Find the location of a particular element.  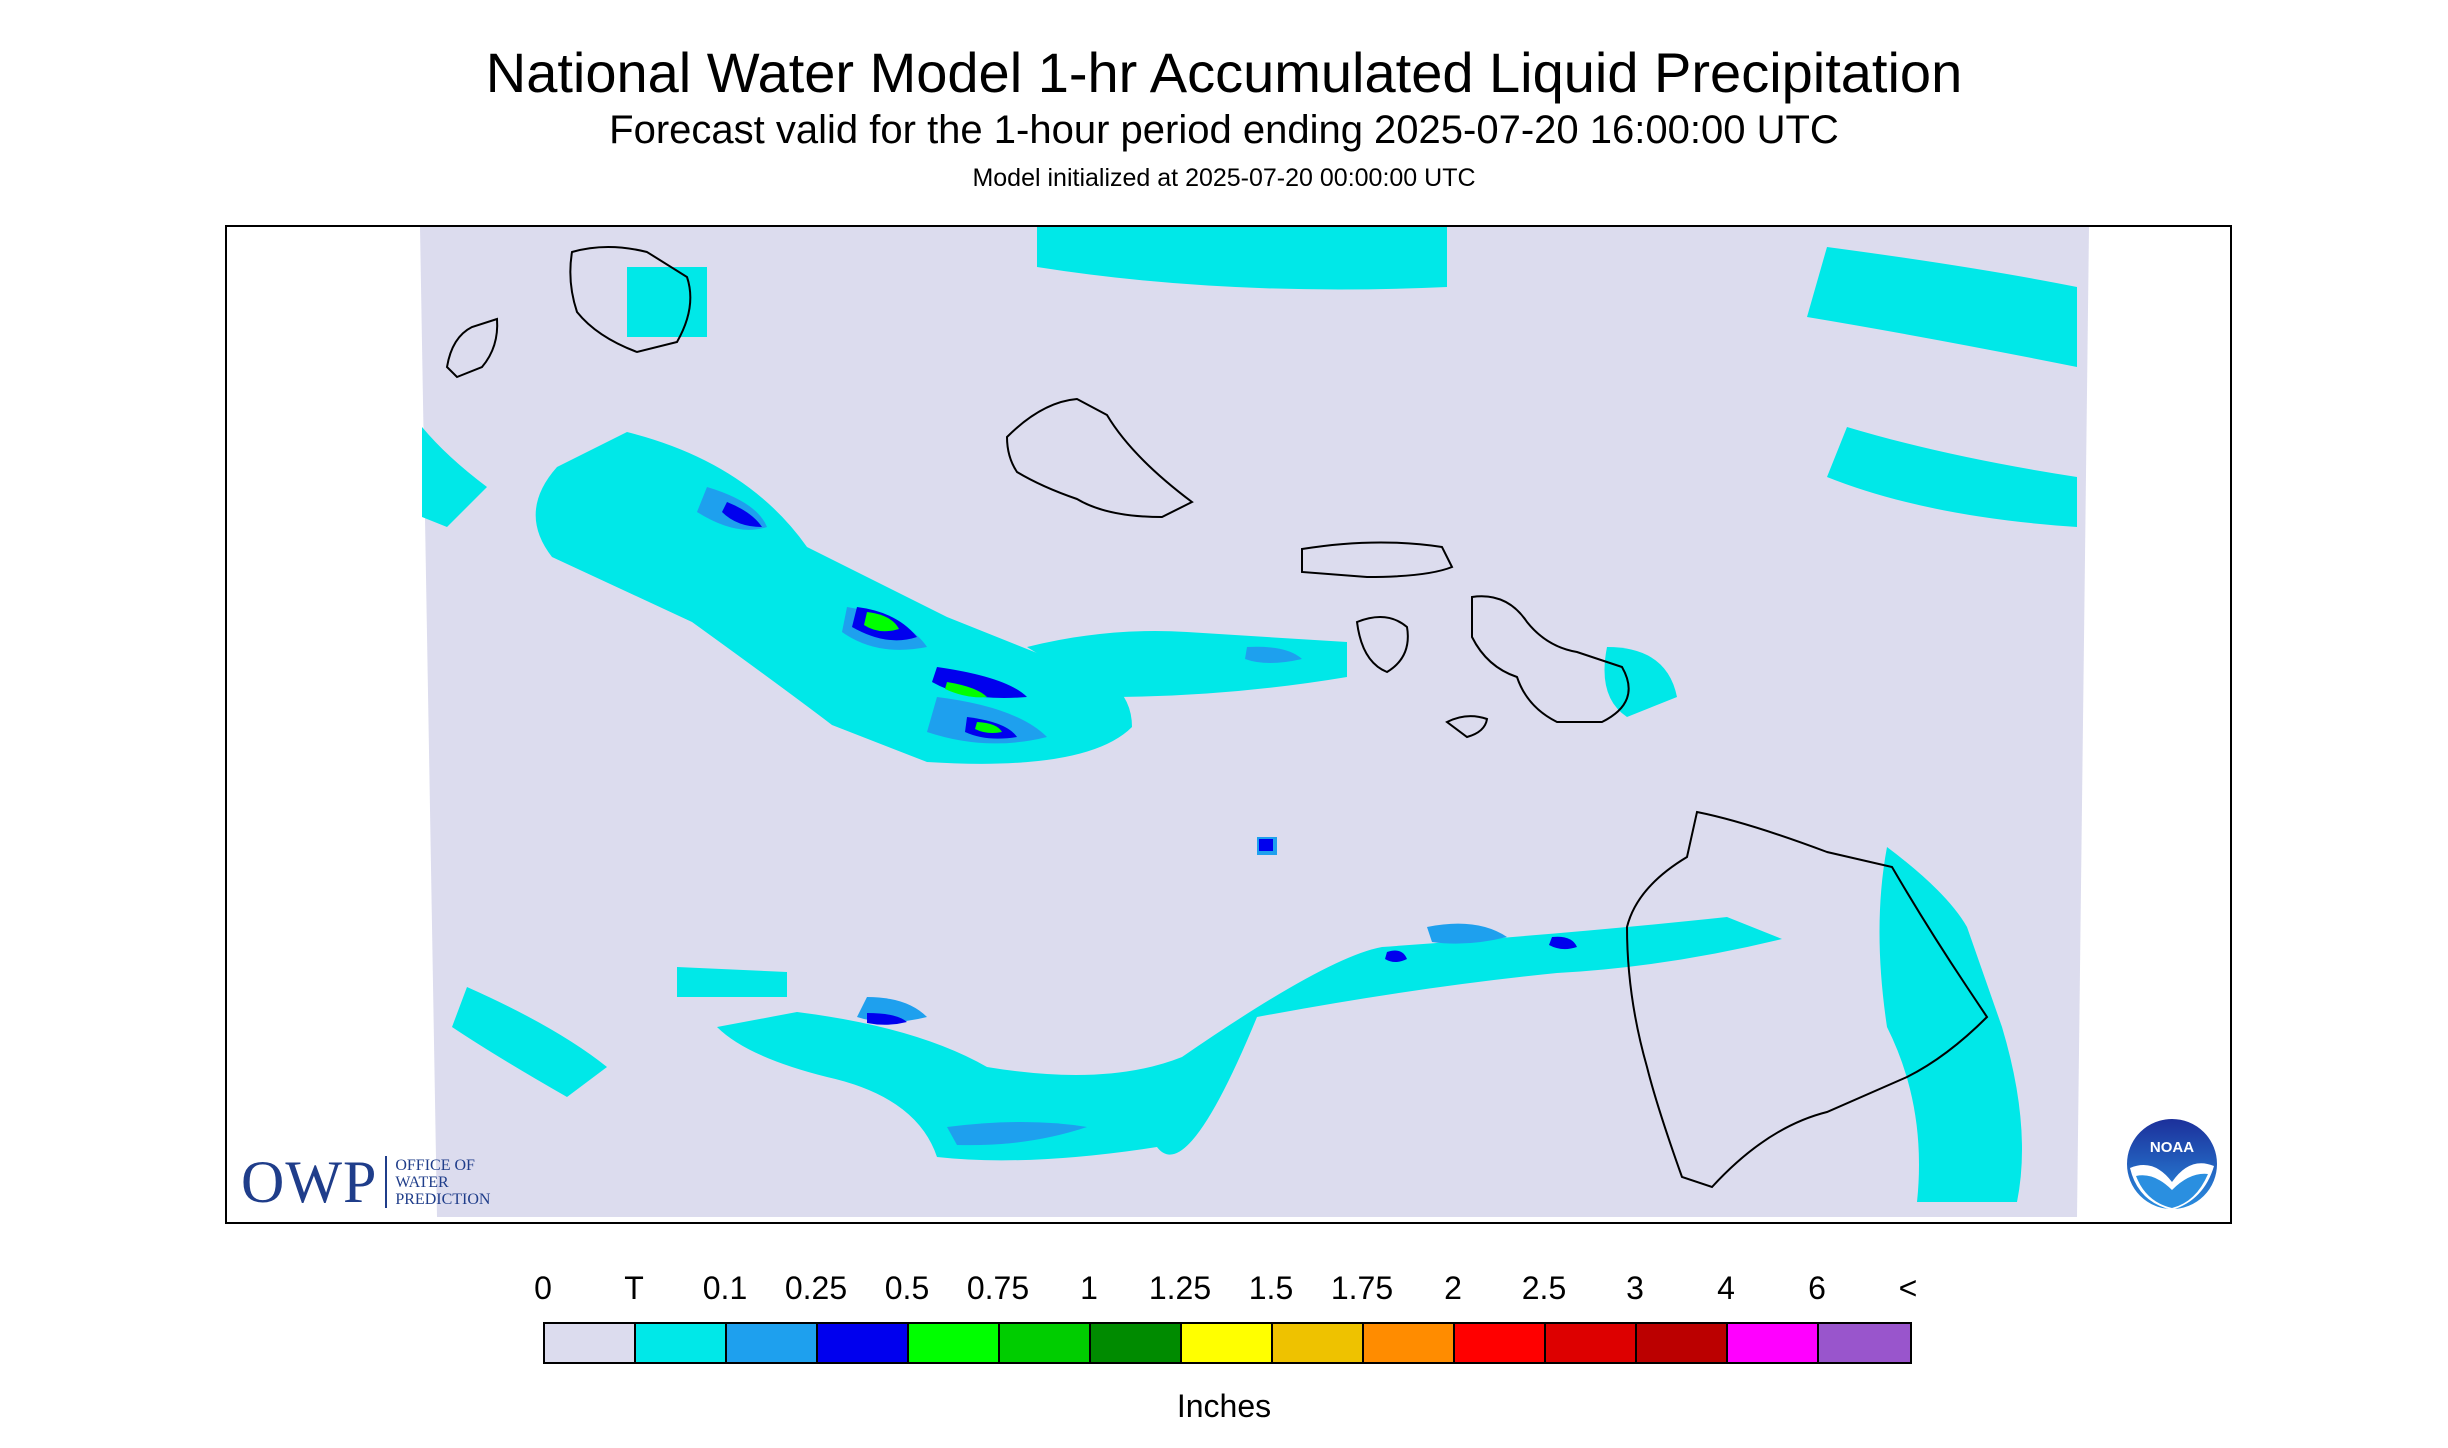

legend-label: 1.25 is located at coordinates (1180, 1288).